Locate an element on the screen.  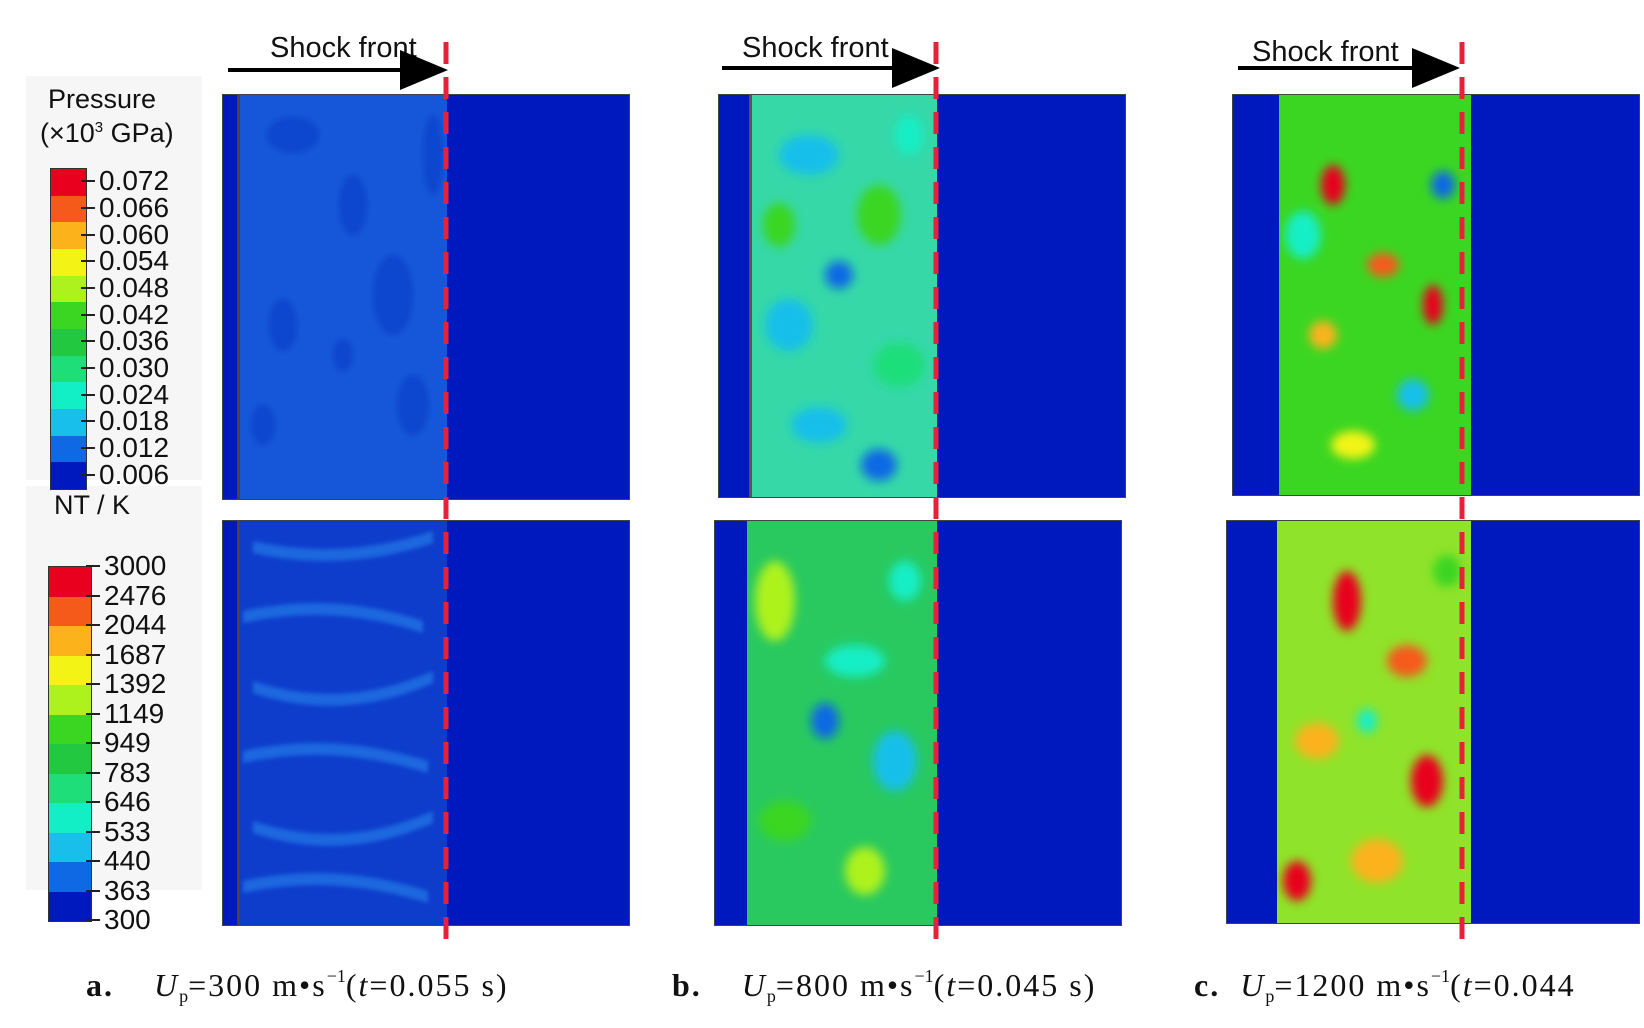
pressure-tick-label: 0.048 is located at coordinates (134, 287).